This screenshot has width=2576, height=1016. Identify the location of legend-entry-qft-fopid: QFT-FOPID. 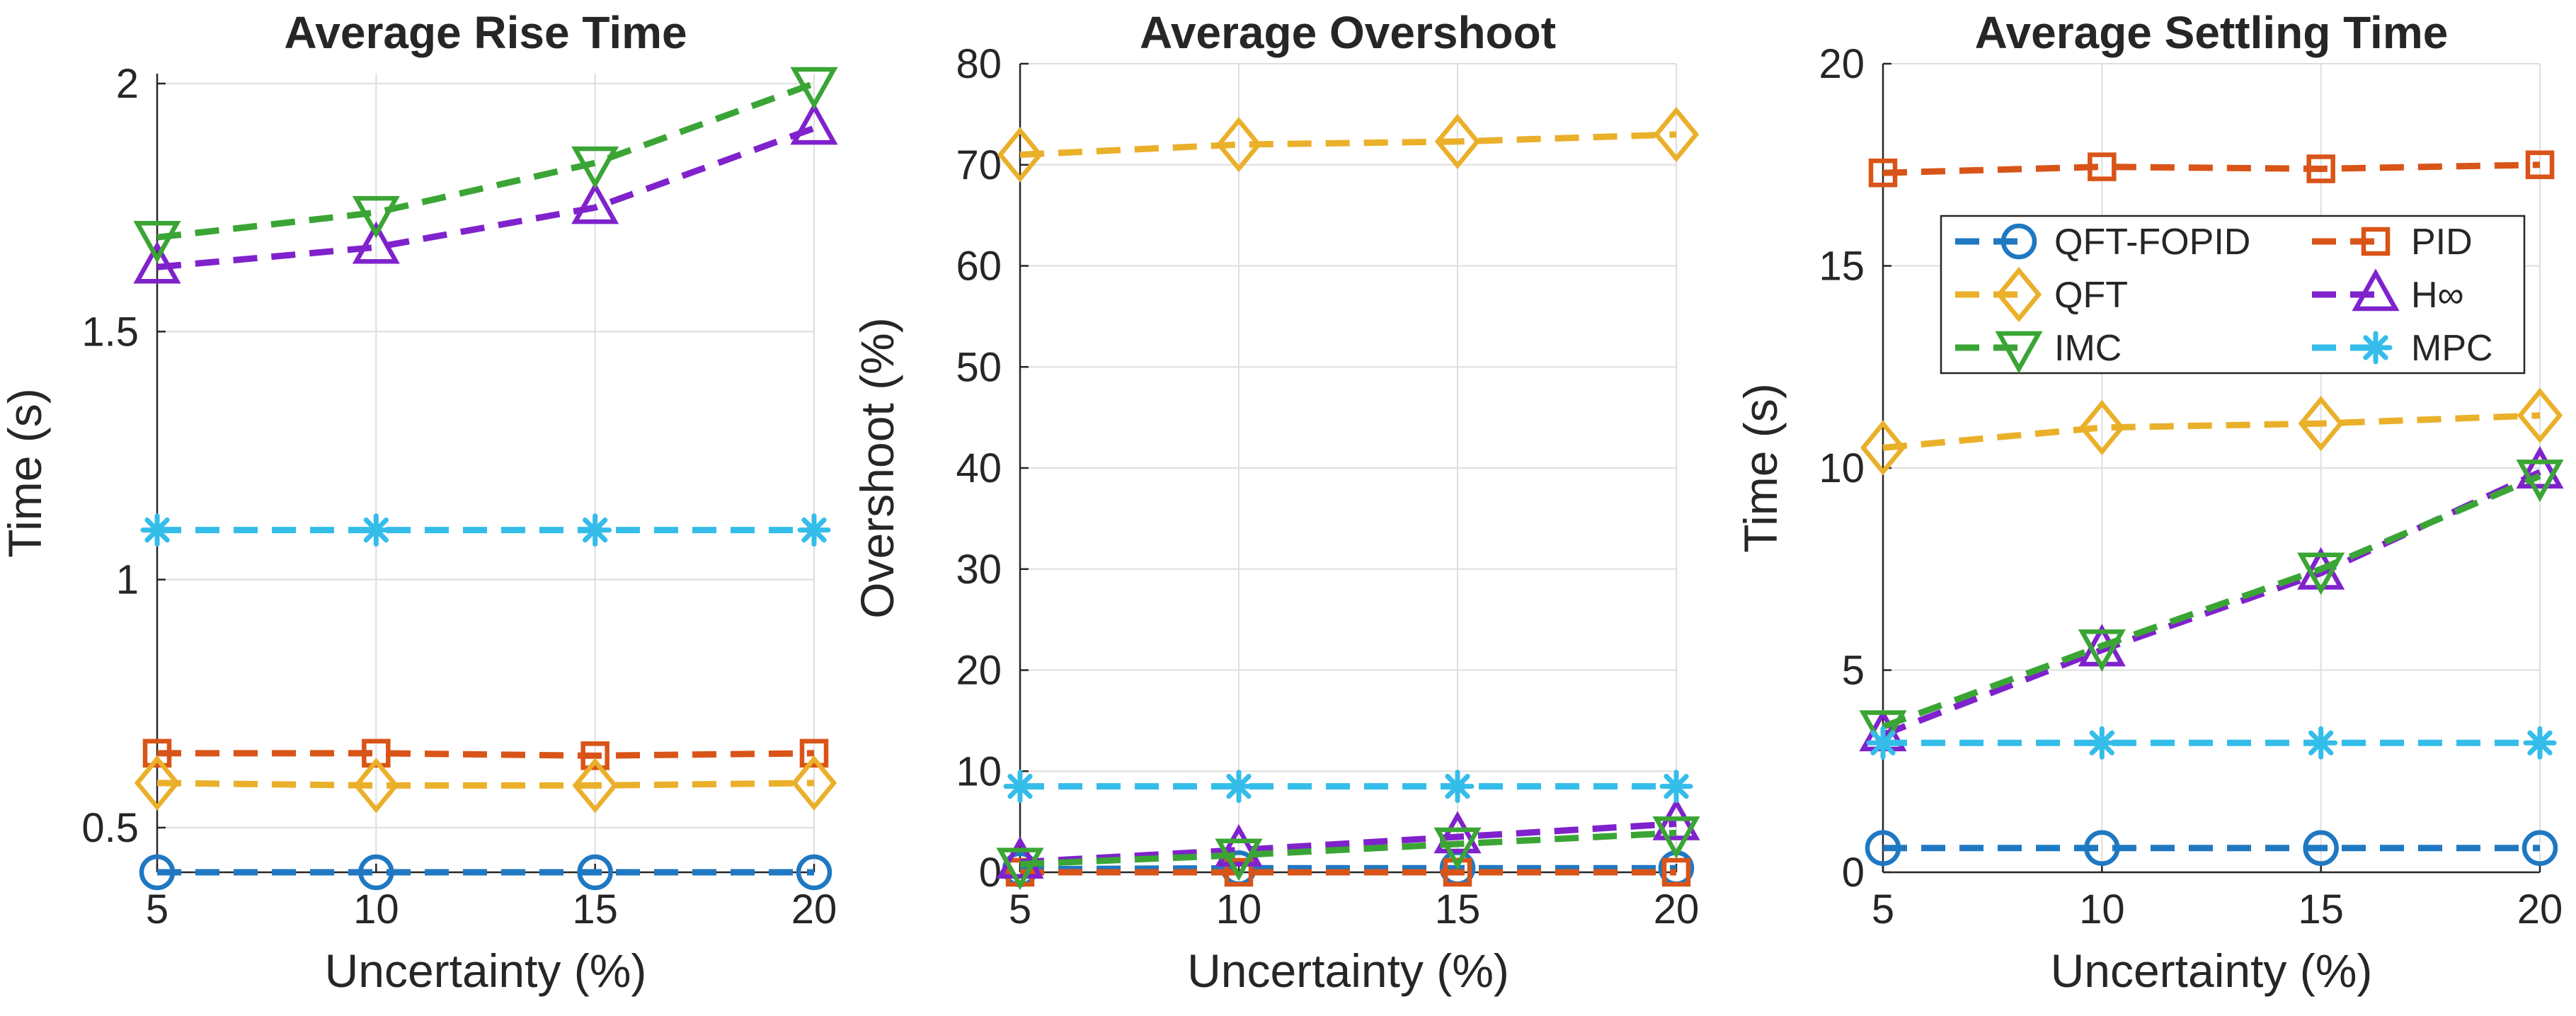
(2102, 242).